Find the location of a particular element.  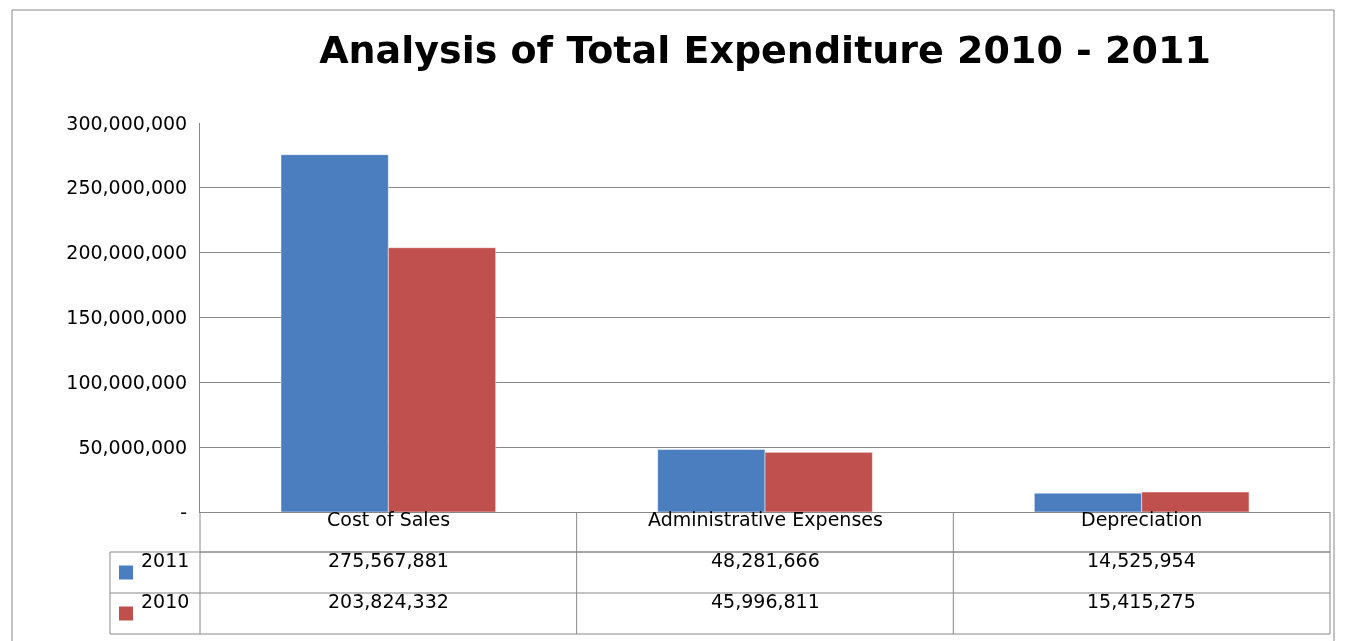

x-tick-label: Depreciation is located at coordinates (1142, 519).